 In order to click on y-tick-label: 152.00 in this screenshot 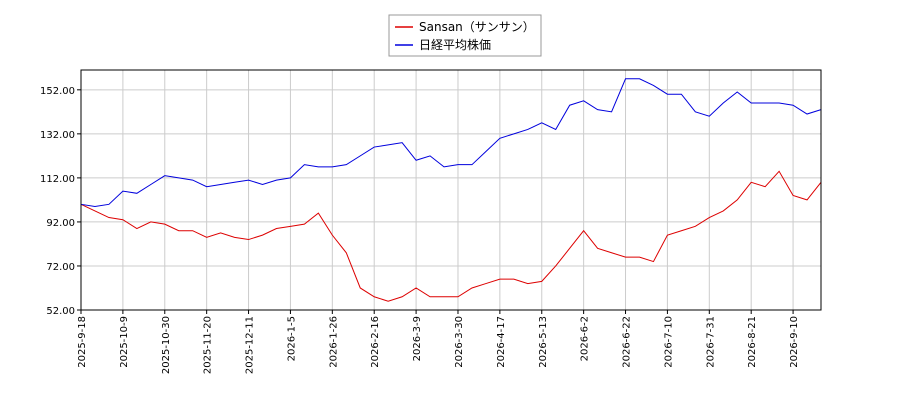, I will do `click(57, 91)`.